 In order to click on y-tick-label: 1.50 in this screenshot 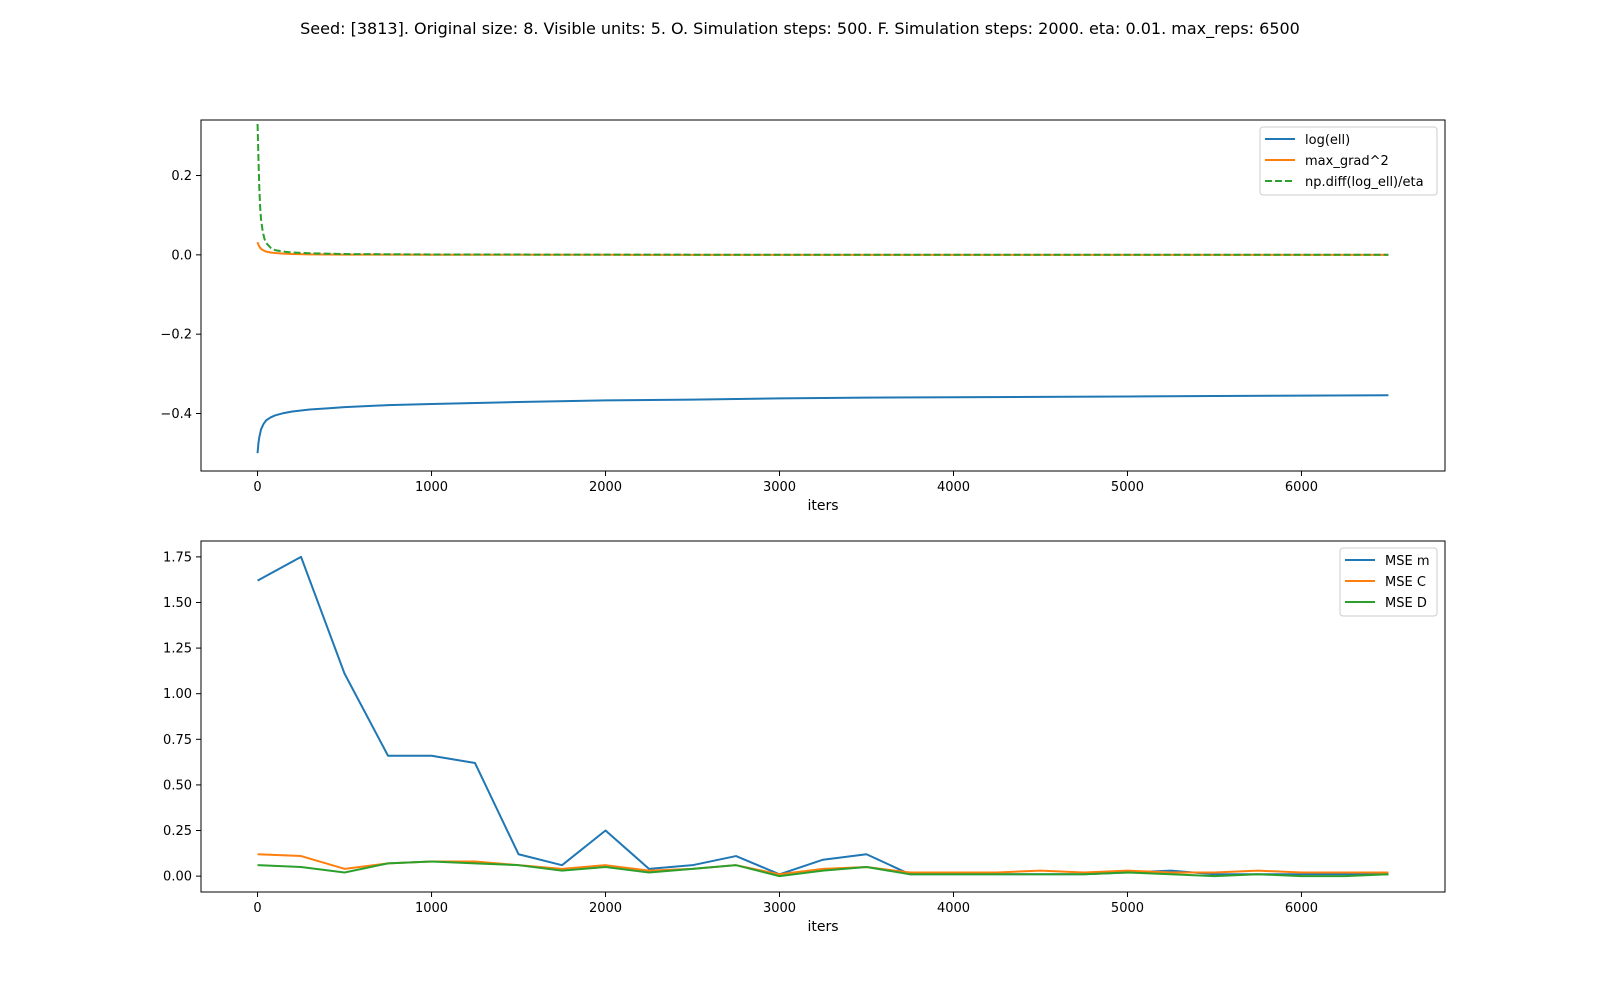, I will do `click(177, 603)`.